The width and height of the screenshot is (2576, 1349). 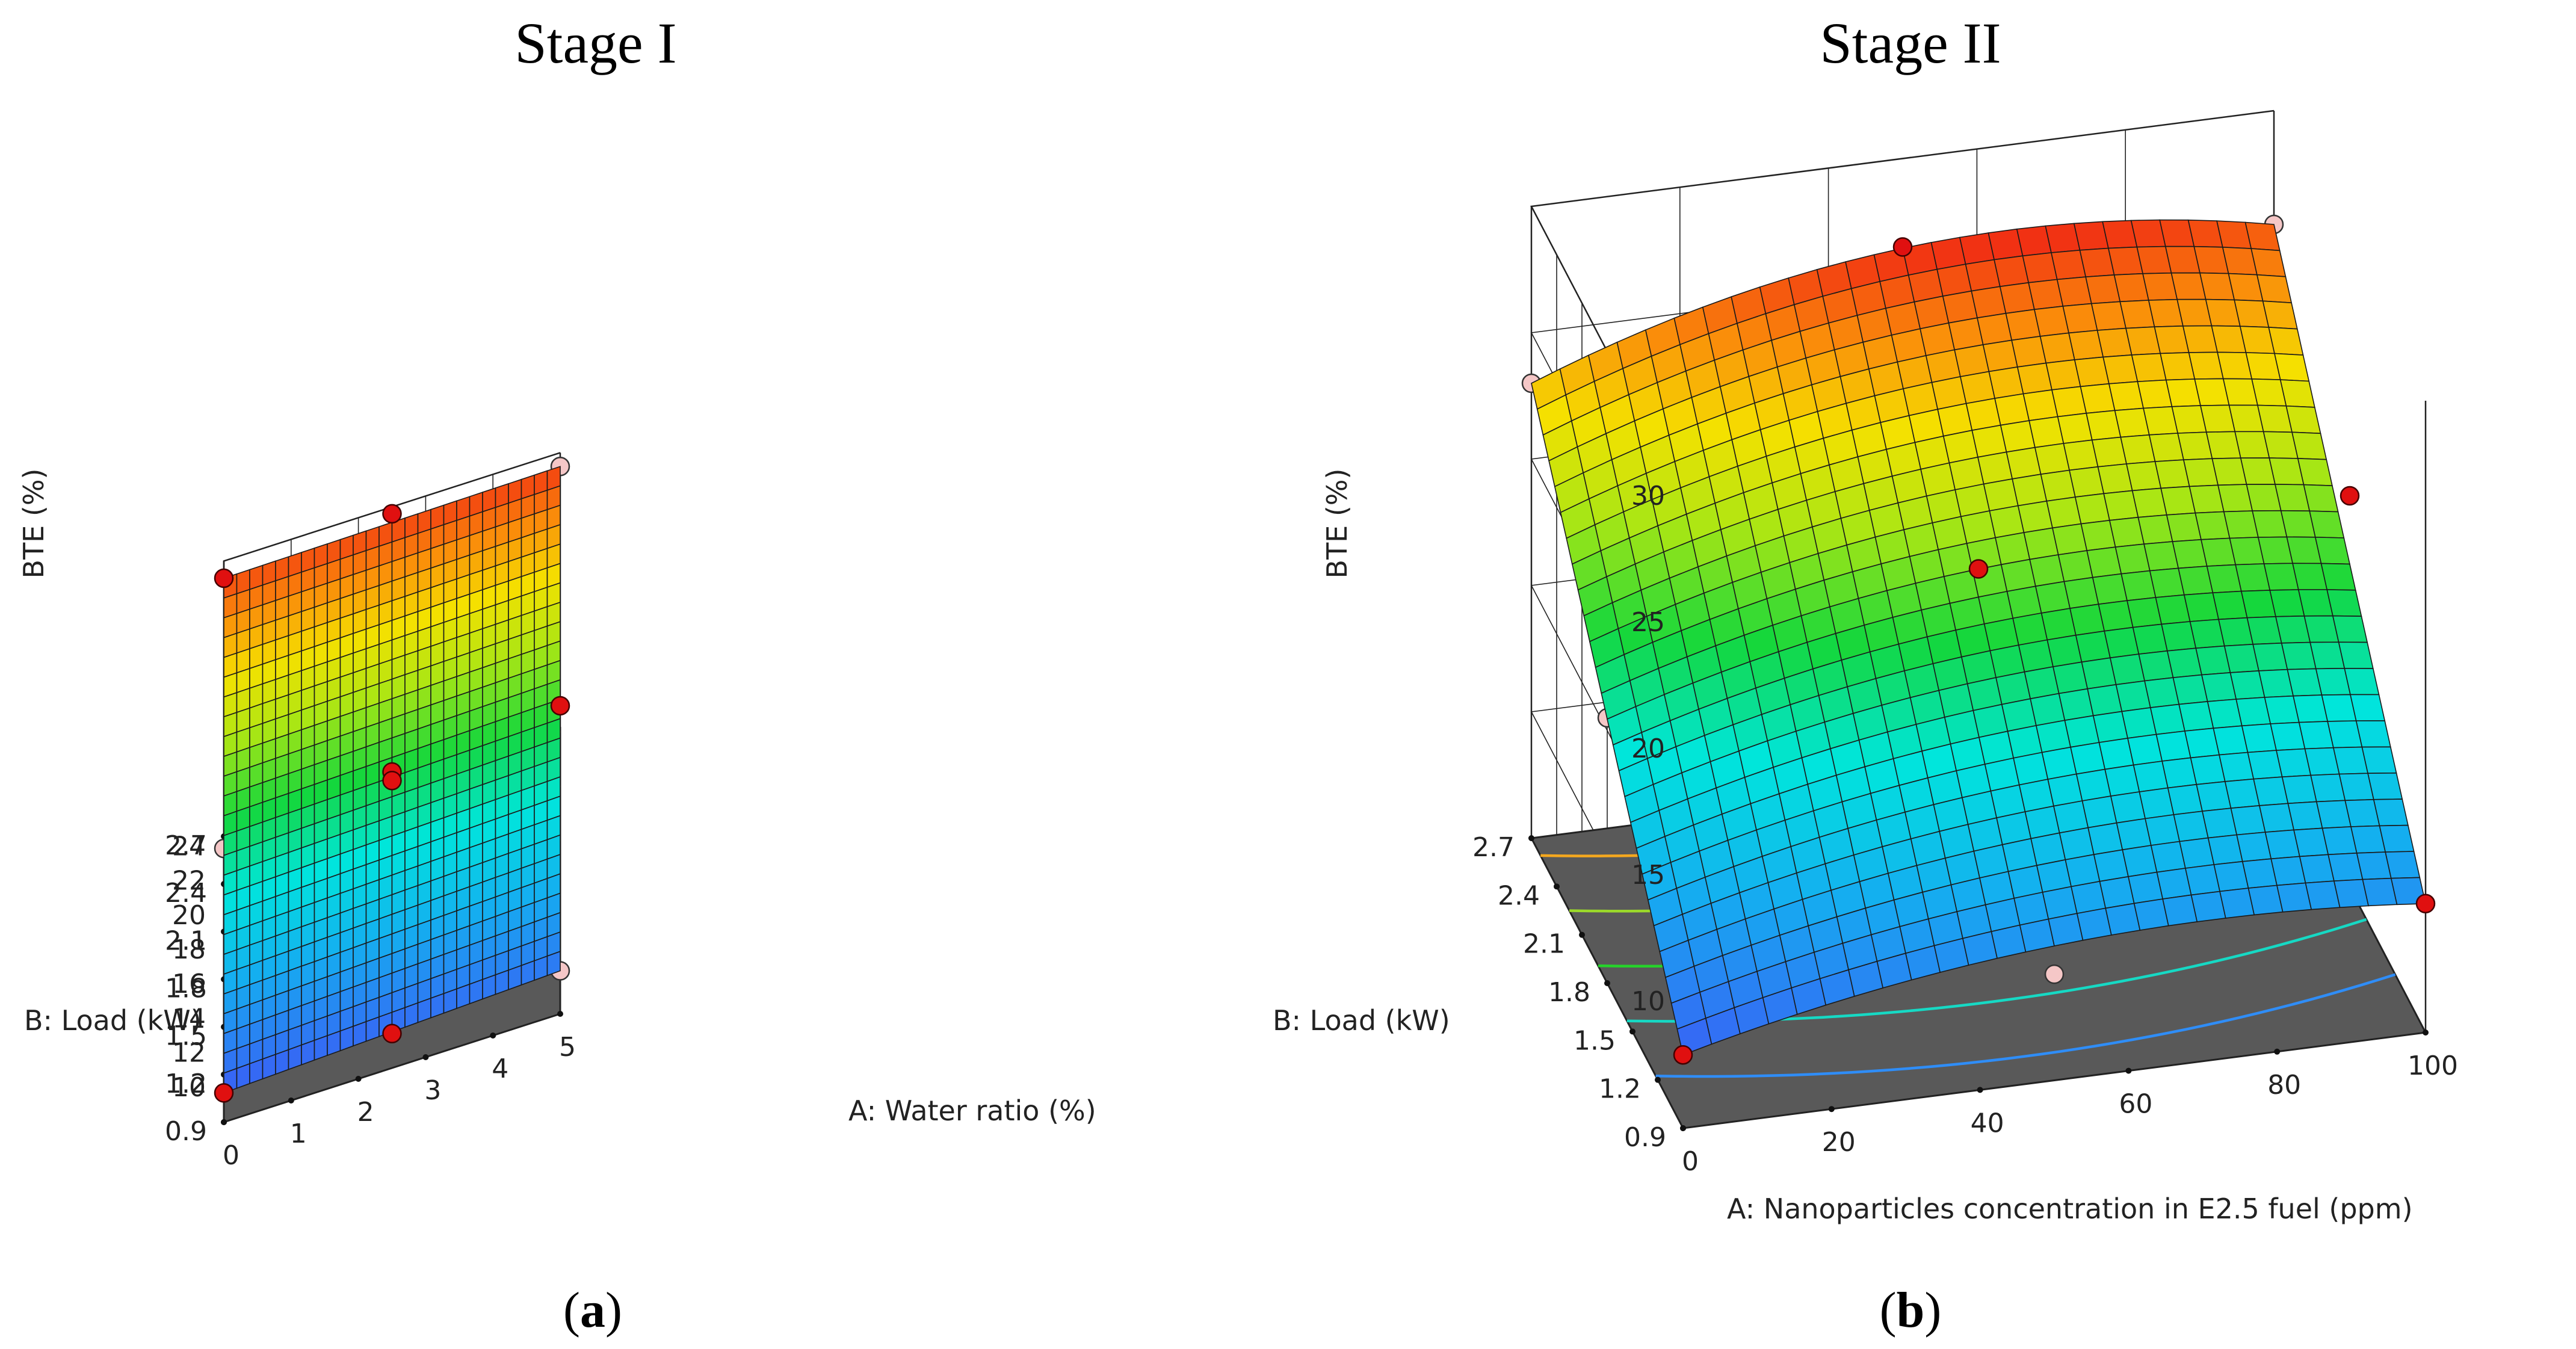 What do you see at coordinates (186, 989) in the screenshot?
I see `chart0-y-tick-label: 1.8` at bounding box center [186, 989].